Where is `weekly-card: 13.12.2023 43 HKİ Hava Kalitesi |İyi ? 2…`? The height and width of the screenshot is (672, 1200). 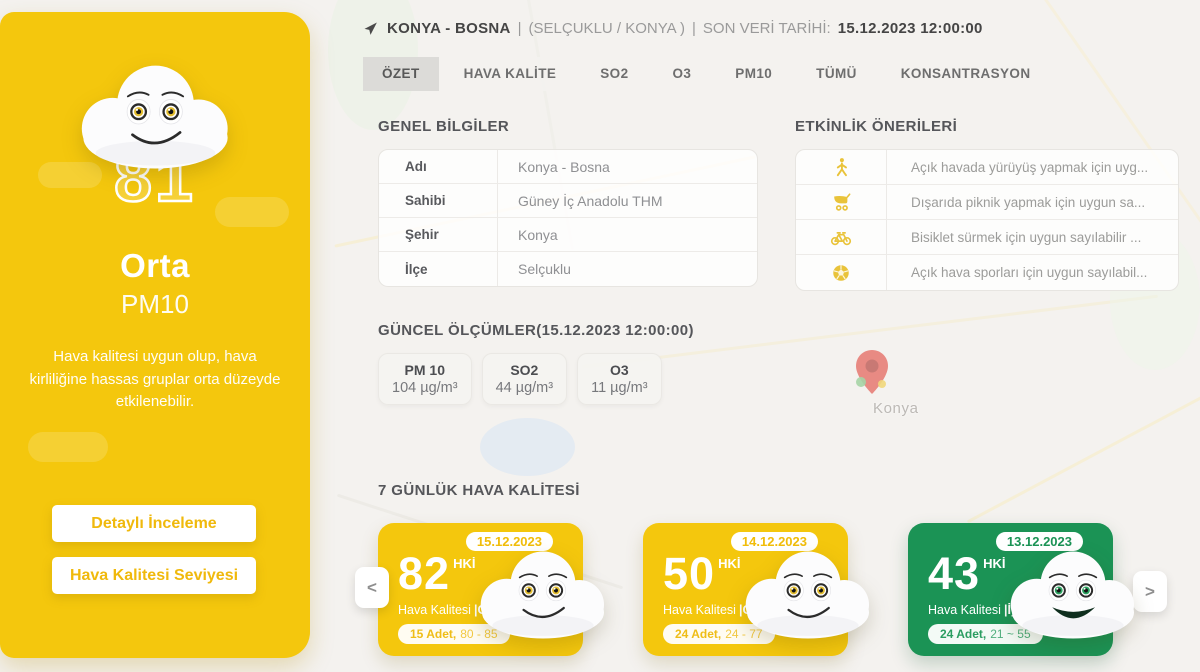
weekly-card: 13.12.2023 43 HKİ Hava Kalitesi |İyi ? 2… is located at coordinates (1021, 589).